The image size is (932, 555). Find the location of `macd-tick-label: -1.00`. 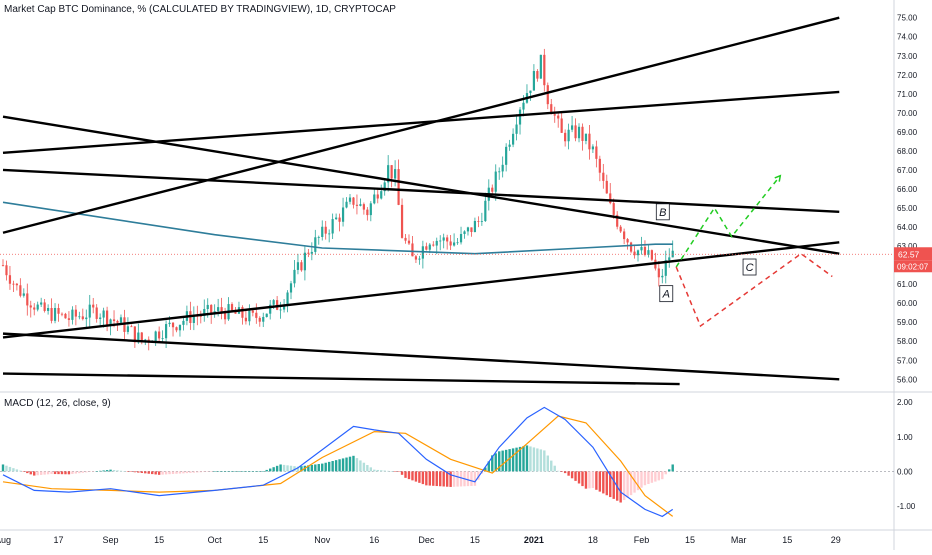

macd-tick-label: -1.00 is located at coordinates (906, 506).